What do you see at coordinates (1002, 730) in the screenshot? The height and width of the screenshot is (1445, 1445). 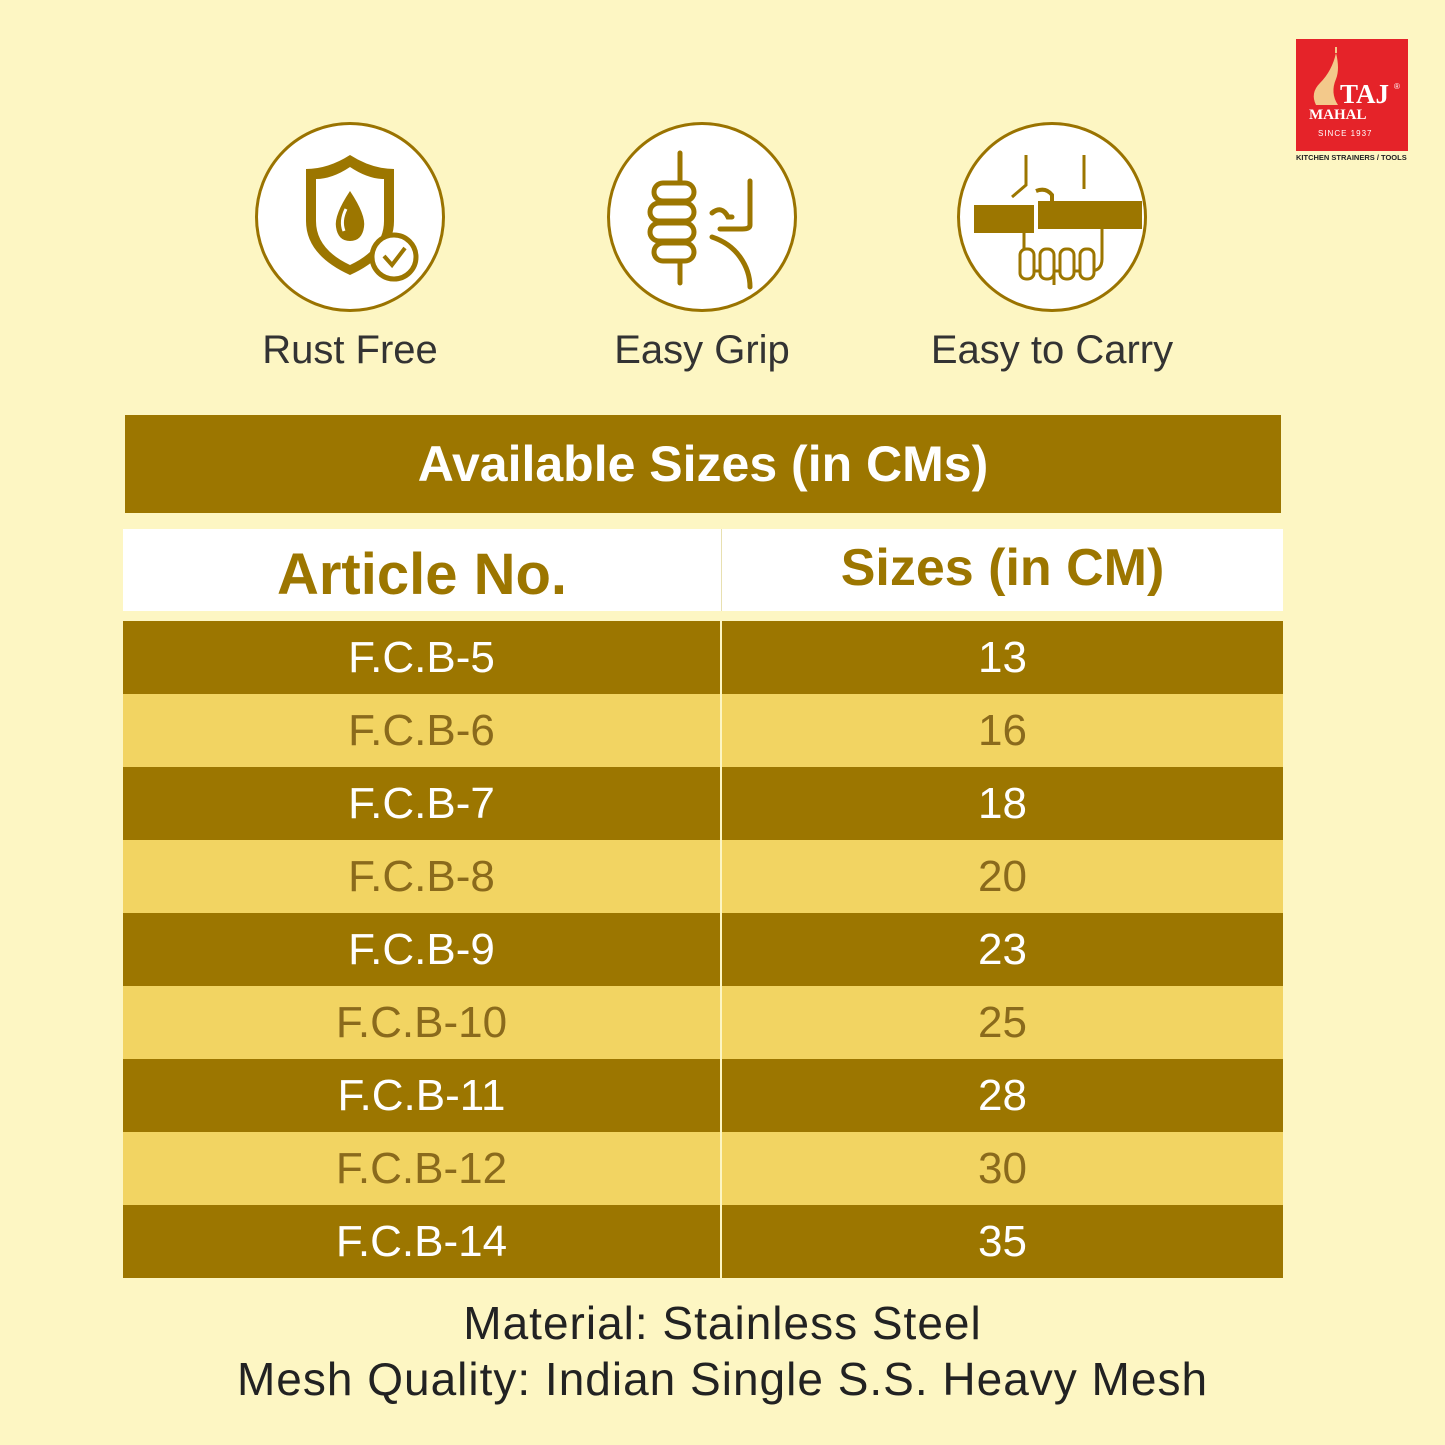 I see `size-cell: 16` at bounding box center [1002, 730].